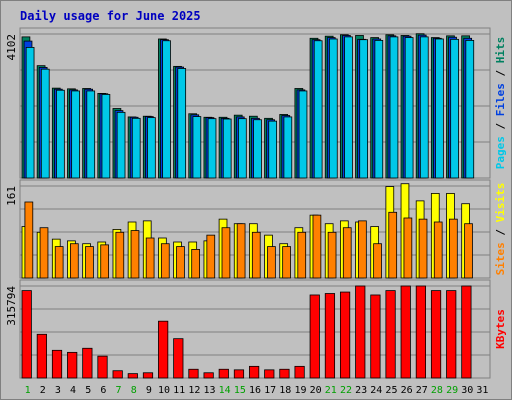  Describe the element at coordinates (500, 126) in the screenshot. I see `axis-label-part-hits-1: /` at that location.